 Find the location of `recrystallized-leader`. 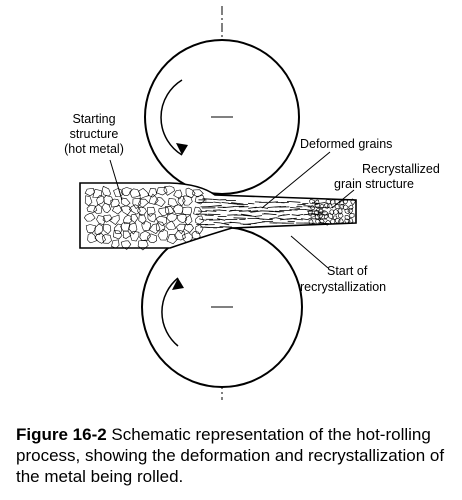

recrystallized-leader is located at coordinates (343, 199).